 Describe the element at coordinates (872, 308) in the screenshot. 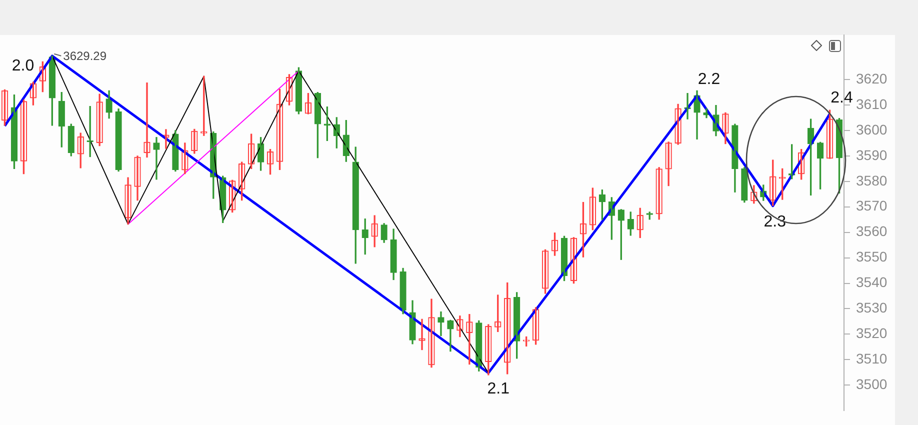

I see `y-tick-label: 3530` at that location.